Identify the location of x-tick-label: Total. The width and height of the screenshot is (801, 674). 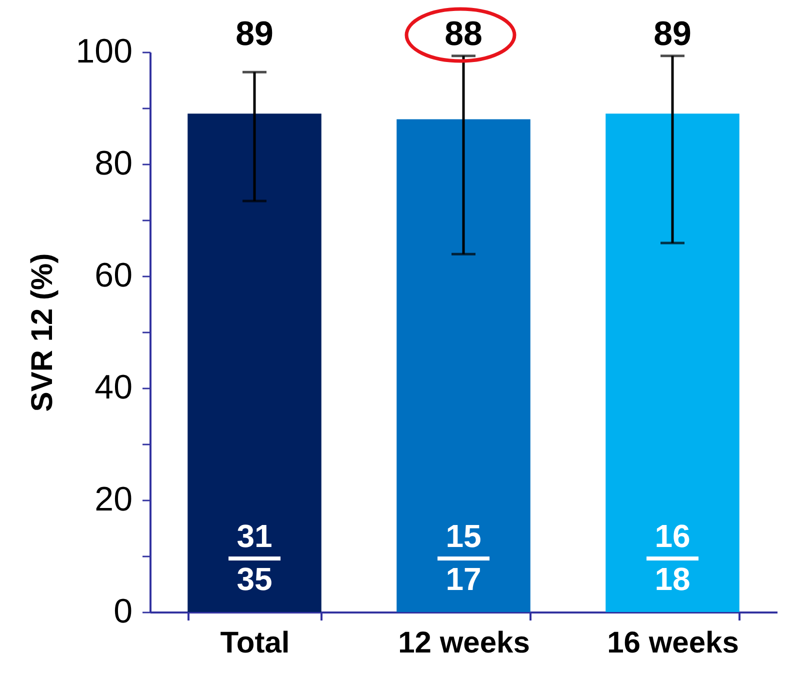
(255, 643).